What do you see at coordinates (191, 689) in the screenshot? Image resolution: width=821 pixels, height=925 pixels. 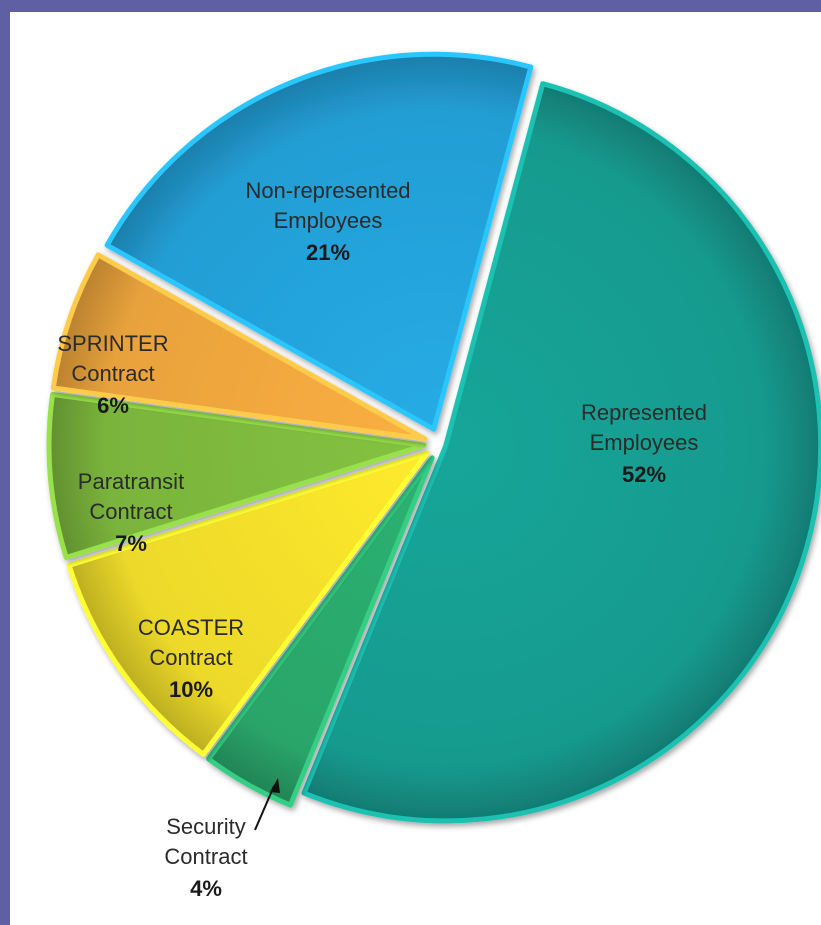 I see `slice-percentage: 10%` at bounding box center [191, 689].